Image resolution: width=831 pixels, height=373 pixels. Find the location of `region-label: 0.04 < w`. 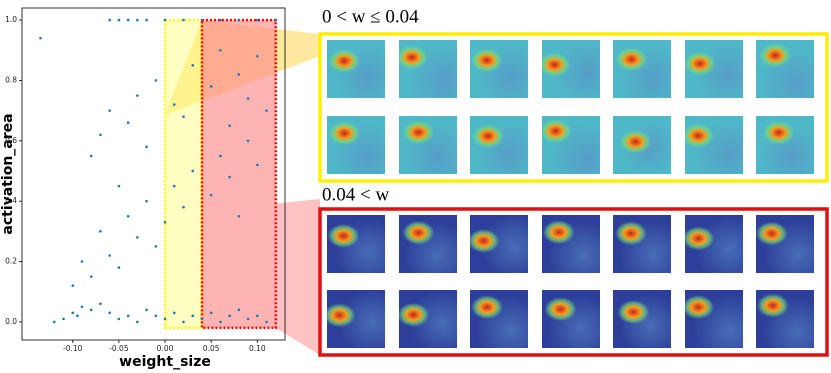

region-label: 0.04 < w is located at coordinates (355, 194).